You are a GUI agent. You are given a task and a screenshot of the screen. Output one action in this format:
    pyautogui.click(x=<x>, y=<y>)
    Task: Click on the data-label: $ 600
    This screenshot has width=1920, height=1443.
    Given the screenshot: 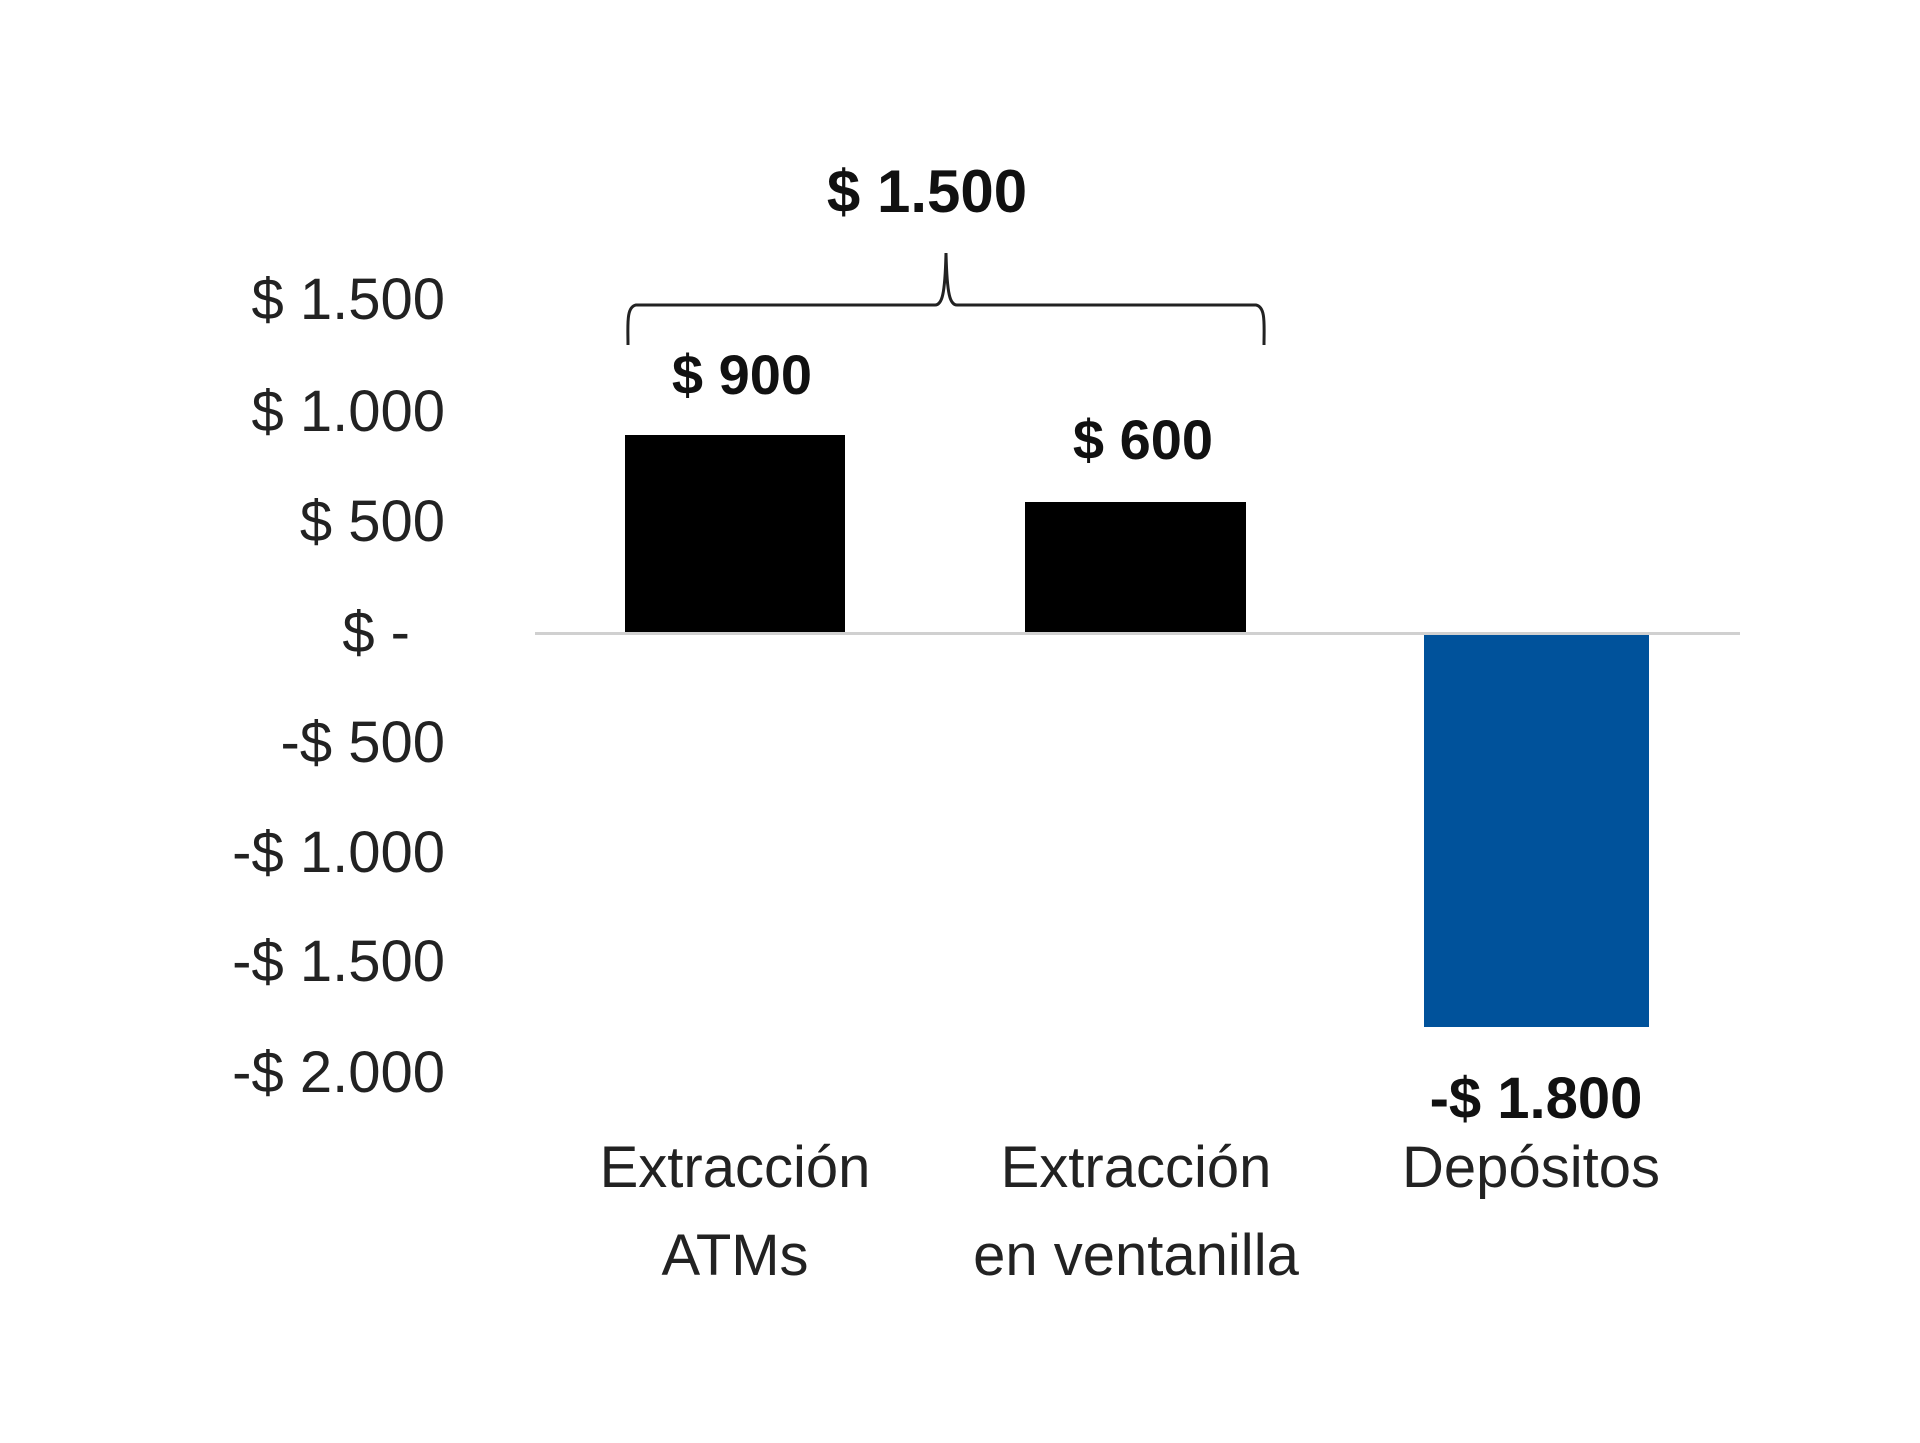 What is the action you would take?
    pyautogui.click(x=1143, y=439)
    